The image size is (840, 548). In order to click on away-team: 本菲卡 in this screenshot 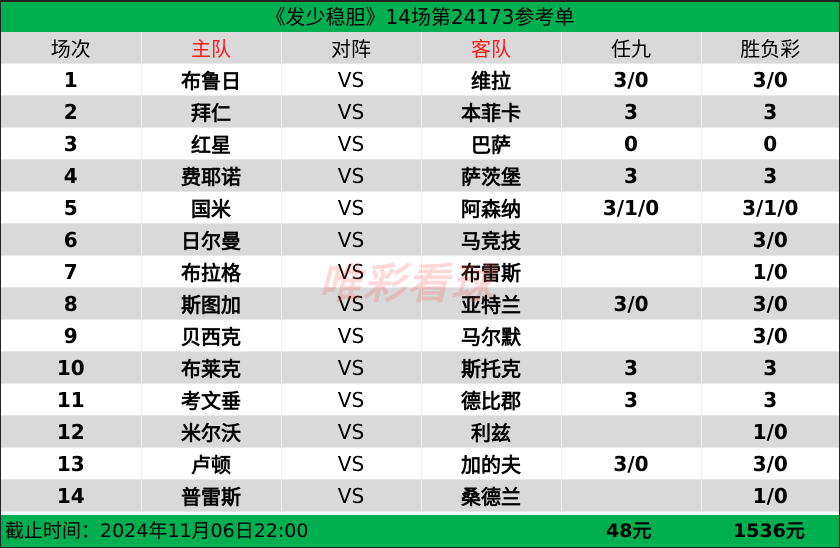, I will do `click(490, 111)`.